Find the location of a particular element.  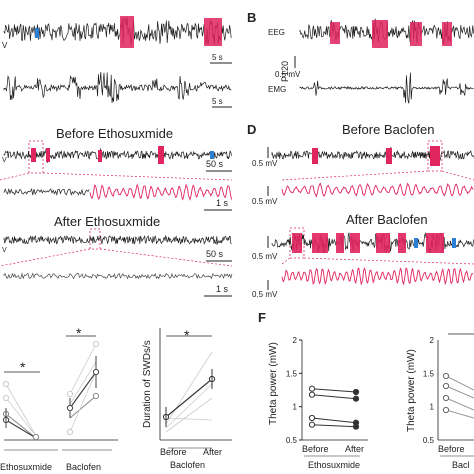

sig-star-duration: * is located at coordinates (187, 335).